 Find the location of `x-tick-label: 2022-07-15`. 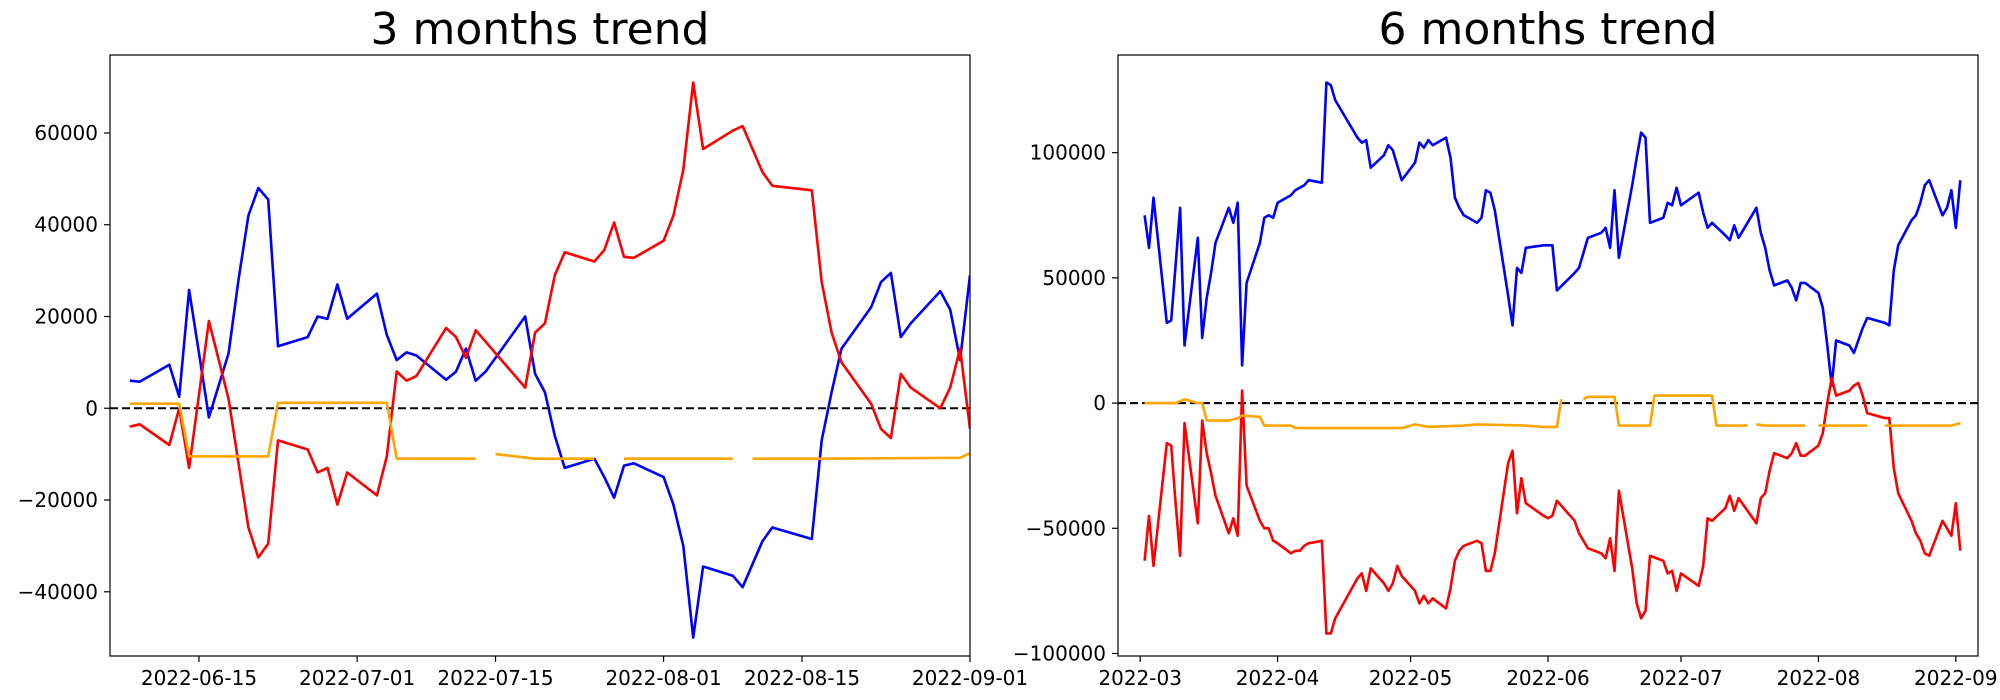

x-tick-label: 2022-07-15 is located at coordinates (495, 678).